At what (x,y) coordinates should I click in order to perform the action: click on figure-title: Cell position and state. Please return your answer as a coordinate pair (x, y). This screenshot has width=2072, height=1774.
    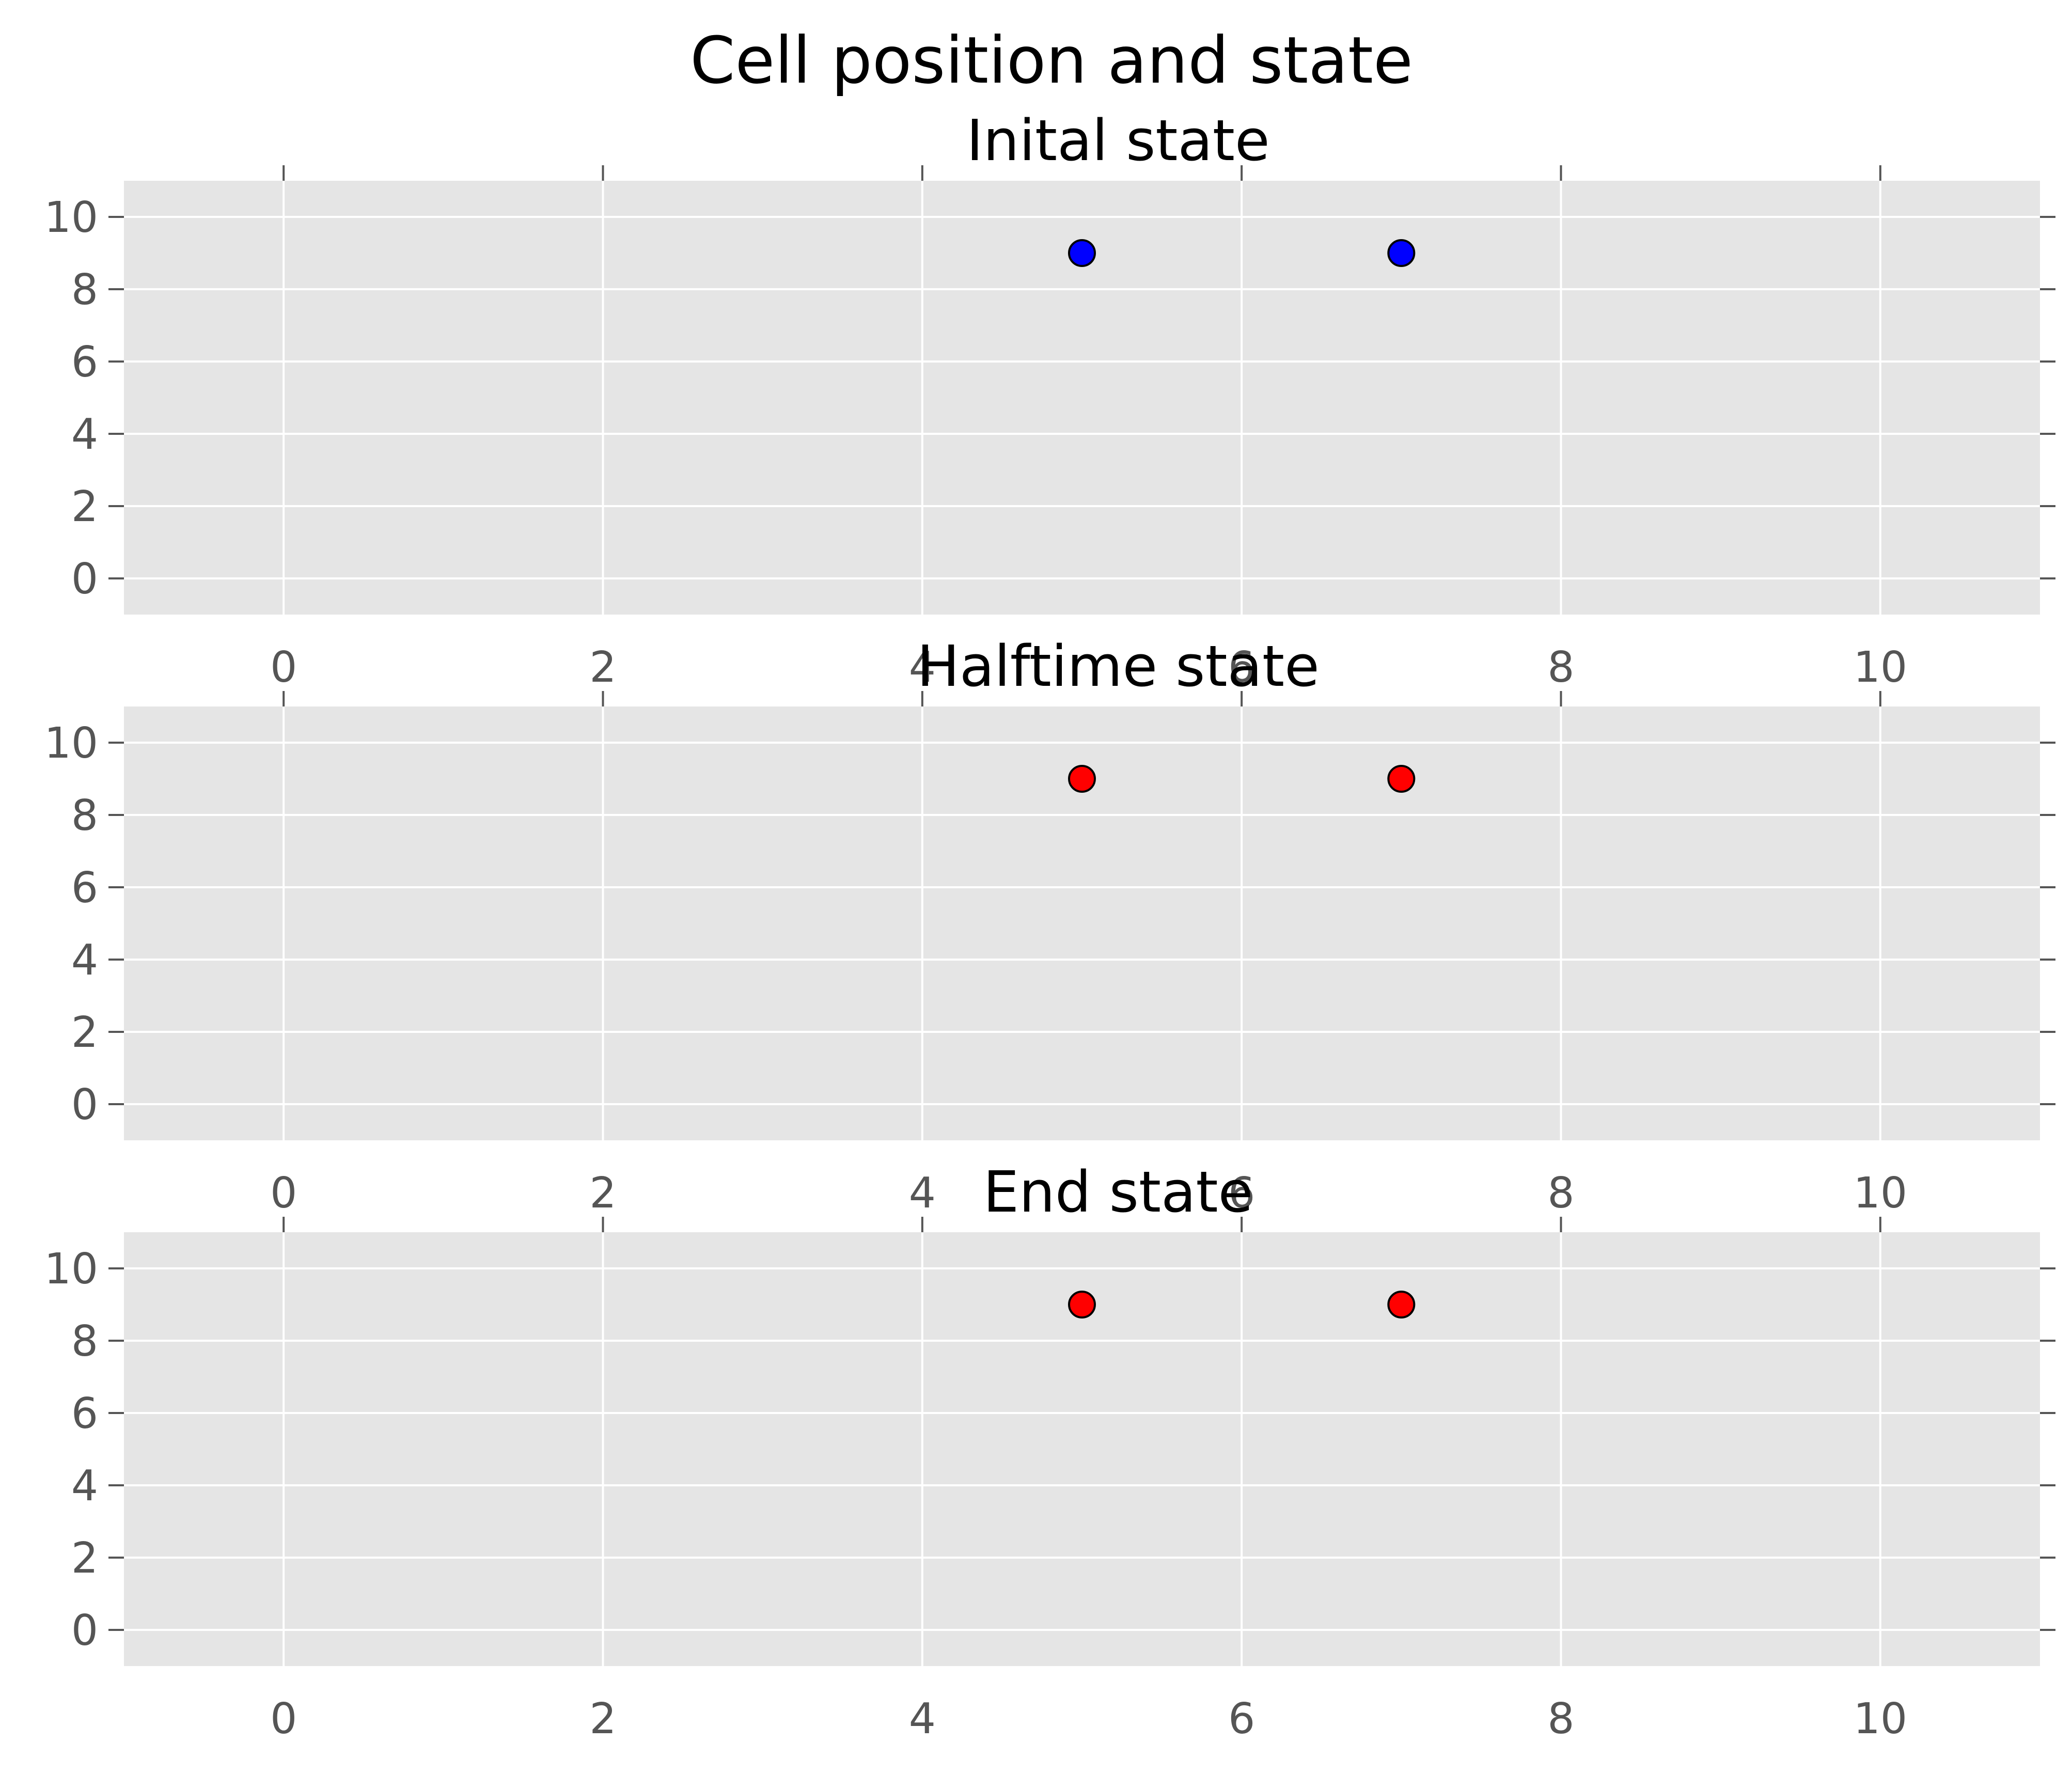
    Looking at the image, I should click on (1051, 60).